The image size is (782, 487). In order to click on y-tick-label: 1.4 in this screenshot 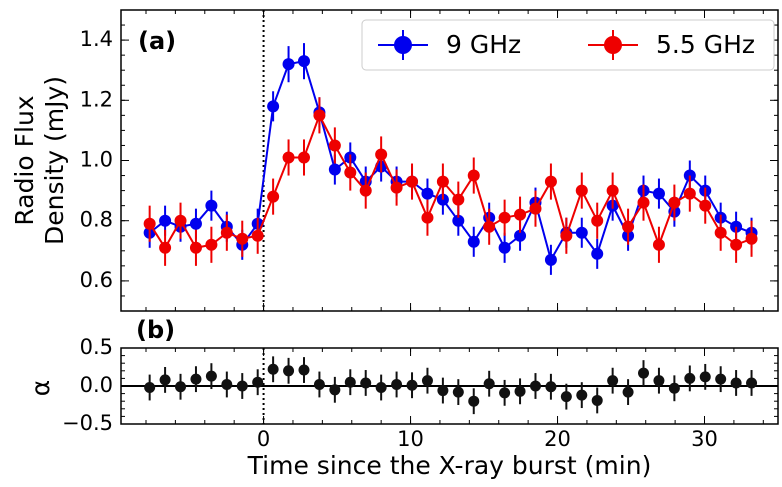, I will do `click(96, 39)`.